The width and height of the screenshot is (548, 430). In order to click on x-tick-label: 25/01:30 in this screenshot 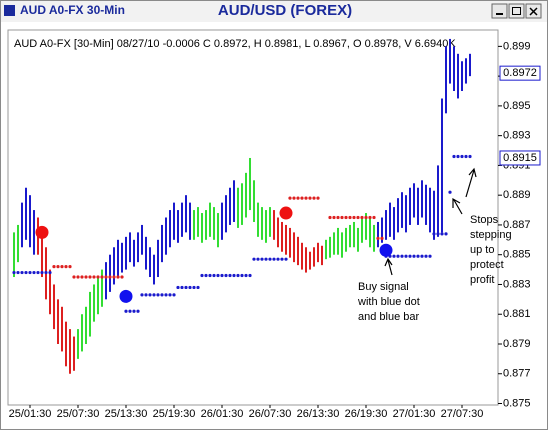, I will do `click(30, 414)`.